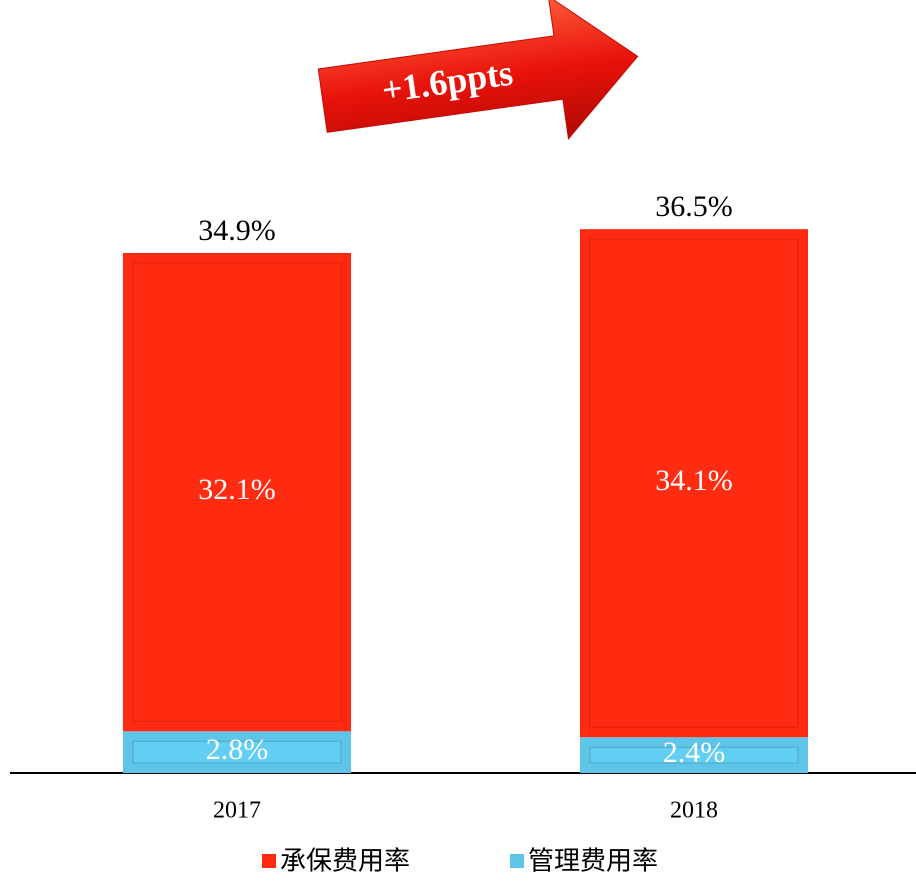 The width and height of the screenshot is (916, 887). What do you see at coordinates (694, 480) in the screenshot?
I see `data-label: 34.1%` at bounding box center [694, 480].